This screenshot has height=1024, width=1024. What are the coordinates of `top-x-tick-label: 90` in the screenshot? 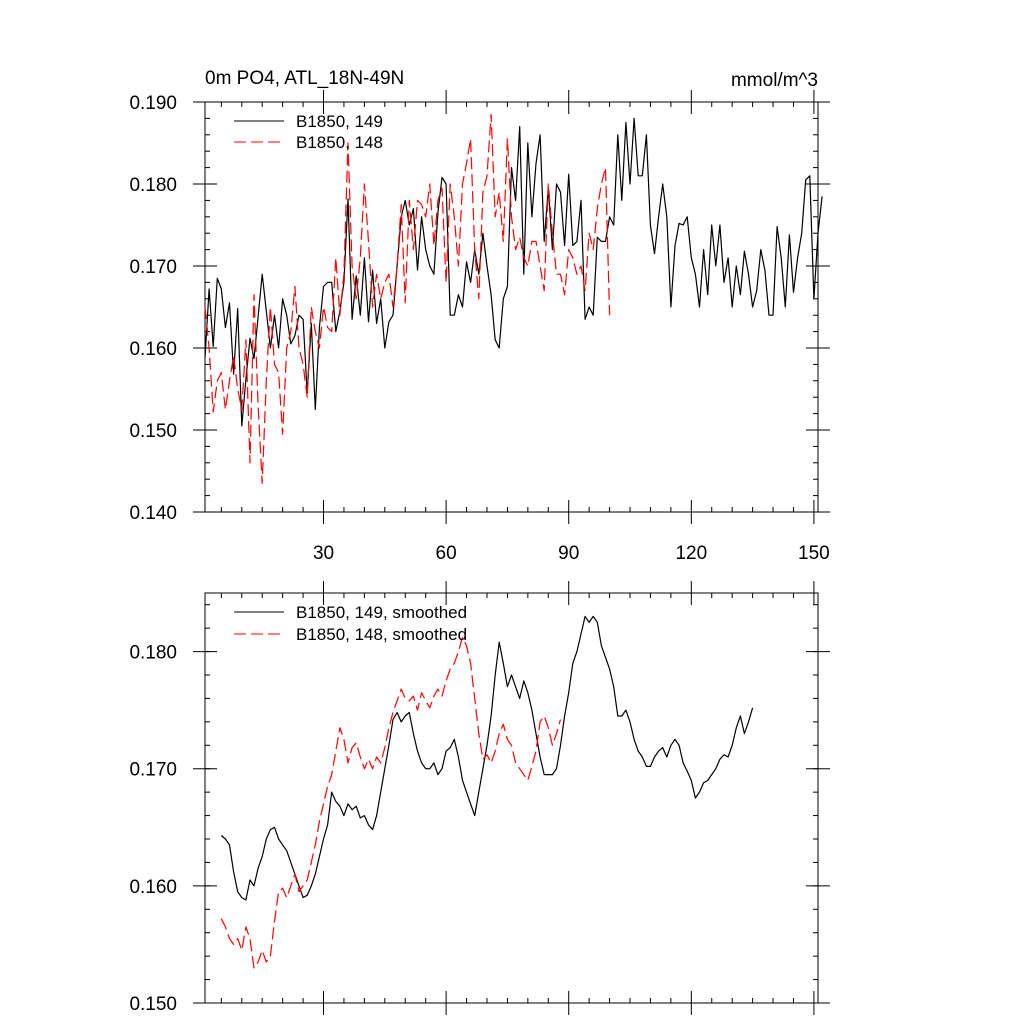 It's located at (568, 553).